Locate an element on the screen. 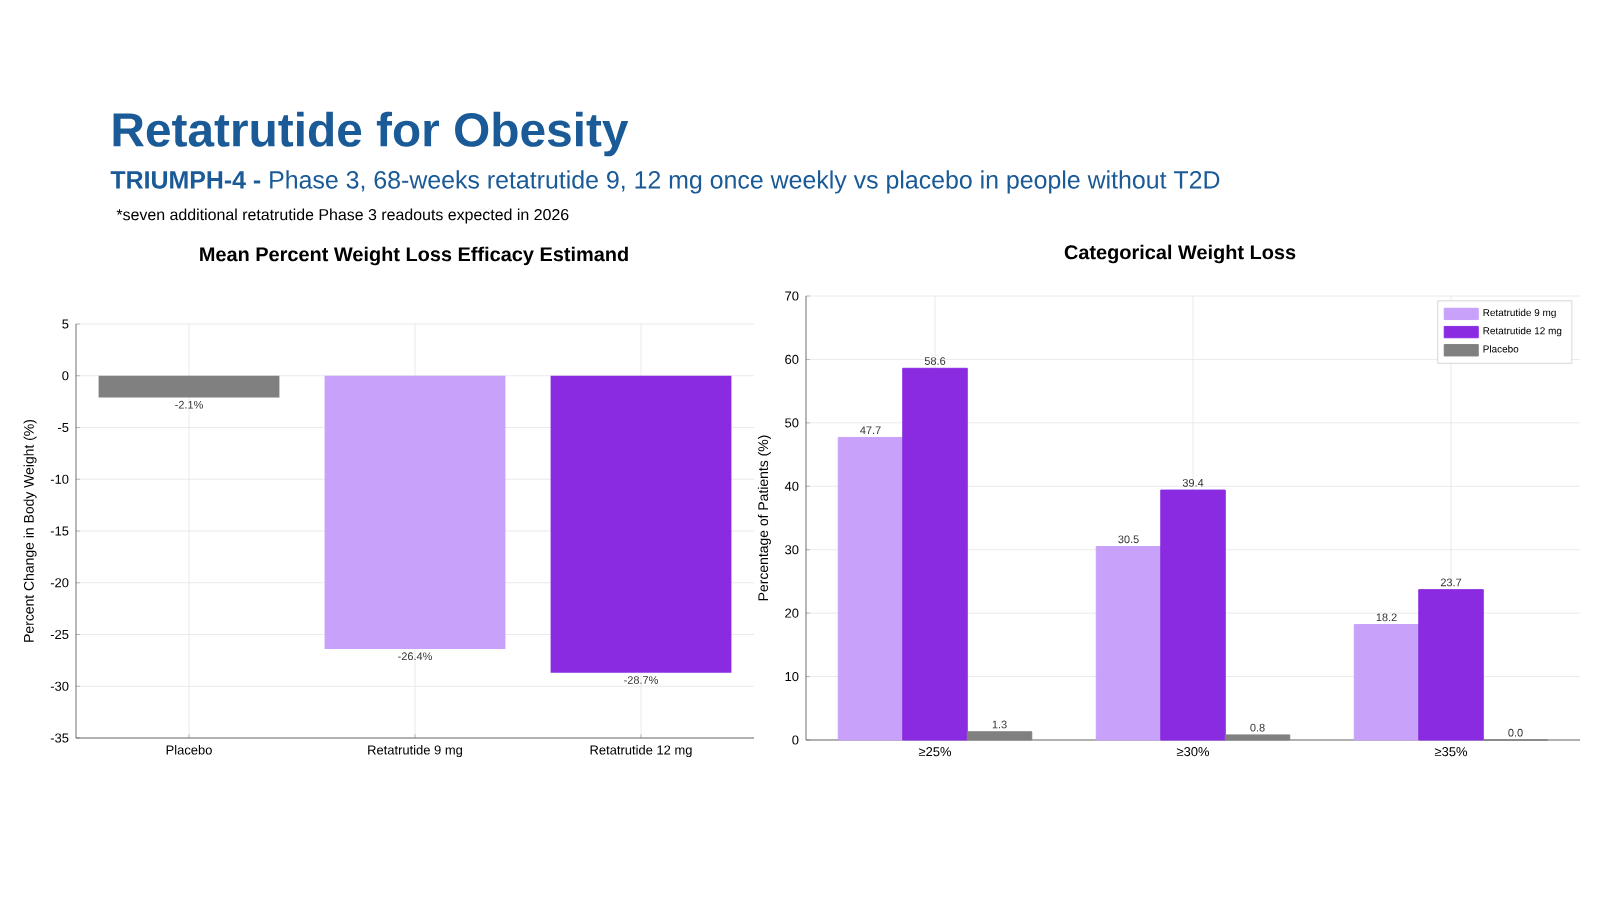  chart-title: Categorical Weight Loss is located at coordinates (1180, 254).